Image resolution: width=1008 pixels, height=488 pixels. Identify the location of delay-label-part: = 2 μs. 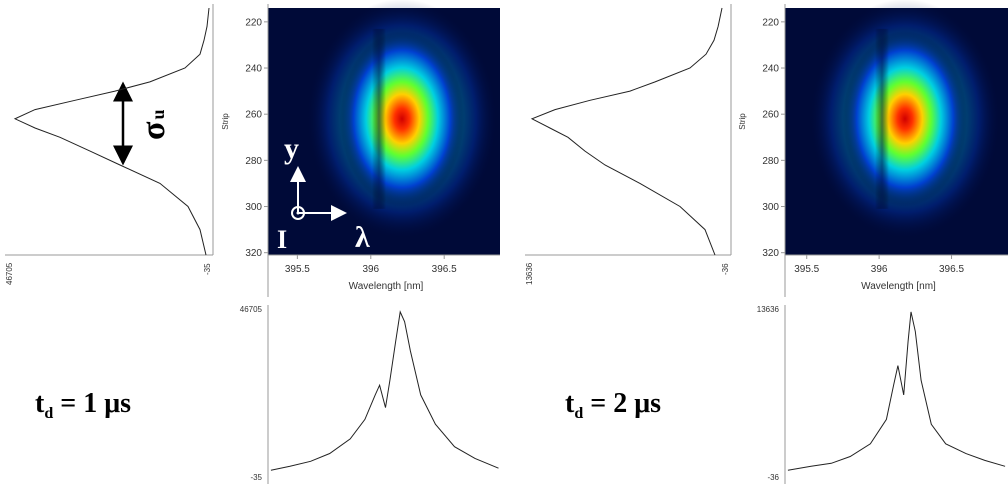
(622, 403).